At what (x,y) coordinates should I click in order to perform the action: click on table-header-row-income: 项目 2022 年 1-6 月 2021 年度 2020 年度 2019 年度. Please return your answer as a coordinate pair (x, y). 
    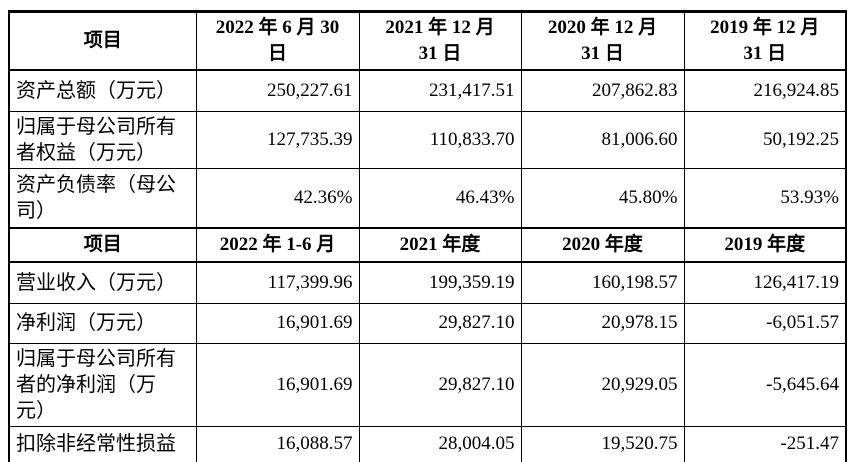
    Looking at the image, I should click on (427, 245).